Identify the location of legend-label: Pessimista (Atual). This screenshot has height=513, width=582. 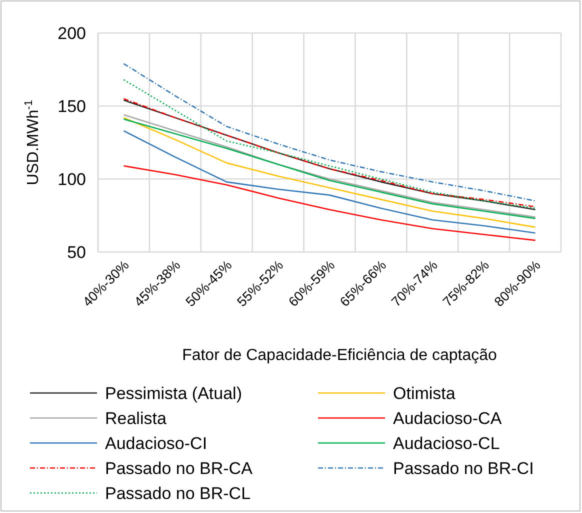
(173, 393).